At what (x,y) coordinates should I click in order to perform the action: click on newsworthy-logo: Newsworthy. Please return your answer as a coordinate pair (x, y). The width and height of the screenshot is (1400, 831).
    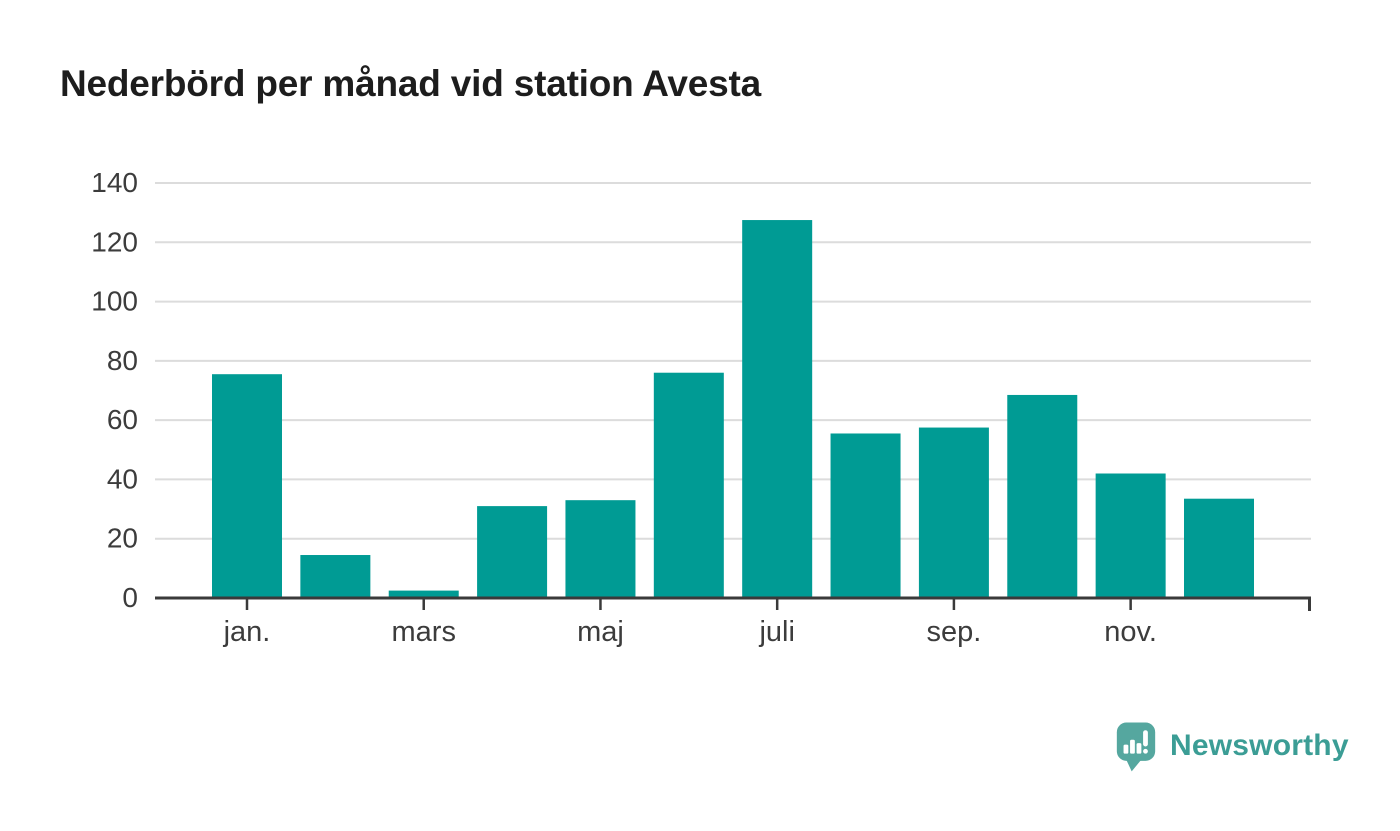
    Looking at the image, I should click on (1231, 746).